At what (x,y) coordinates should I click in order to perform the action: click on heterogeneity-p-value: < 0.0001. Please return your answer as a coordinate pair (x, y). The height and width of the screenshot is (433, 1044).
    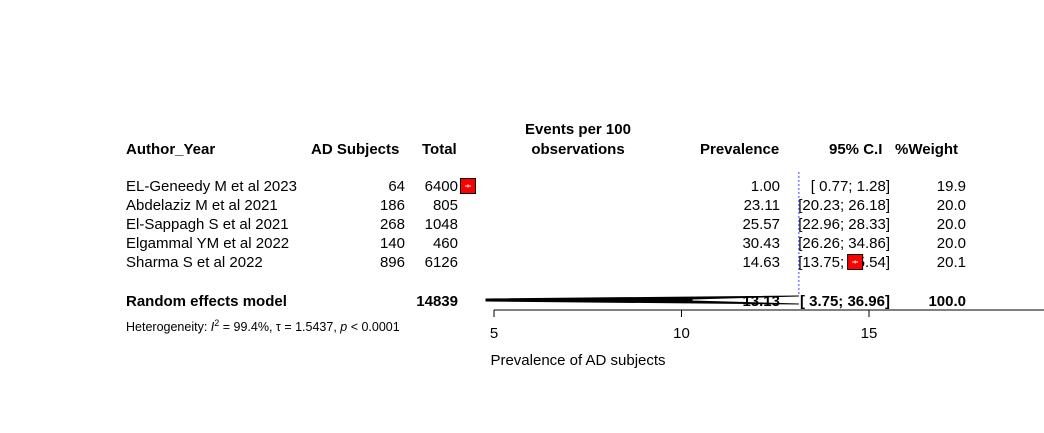
    Looking at the image, I should click on (373, 327).